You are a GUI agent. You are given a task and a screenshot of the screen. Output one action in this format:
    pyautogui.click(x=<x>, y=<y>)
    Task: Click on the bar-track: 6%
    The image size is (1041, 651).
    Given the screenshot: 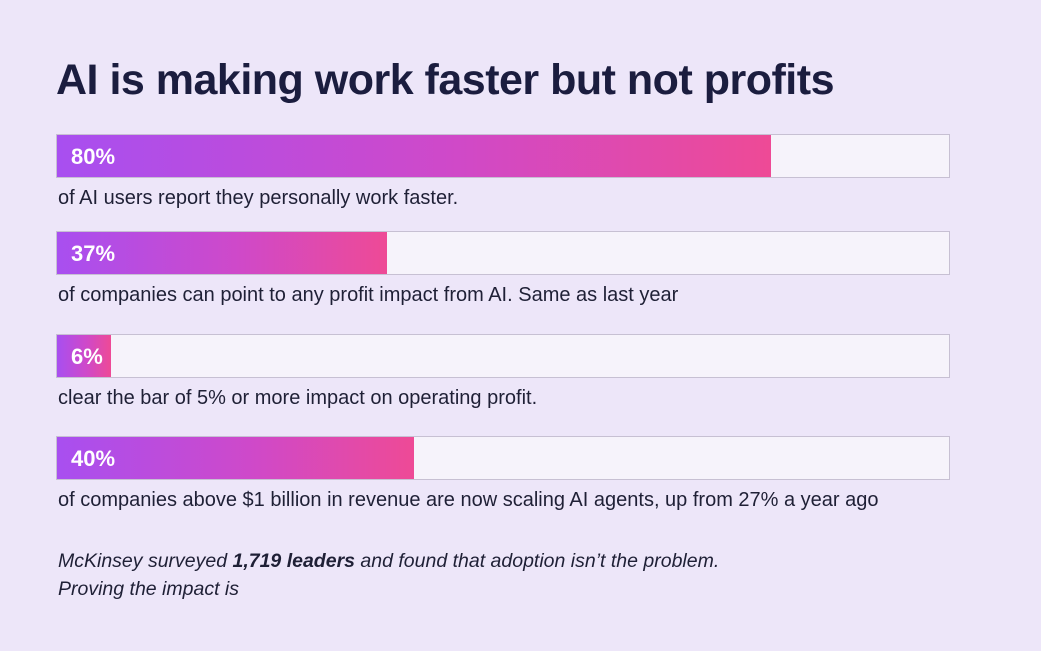 What is the action you would take?
    pyautogui.click(x=503, y=356)
    